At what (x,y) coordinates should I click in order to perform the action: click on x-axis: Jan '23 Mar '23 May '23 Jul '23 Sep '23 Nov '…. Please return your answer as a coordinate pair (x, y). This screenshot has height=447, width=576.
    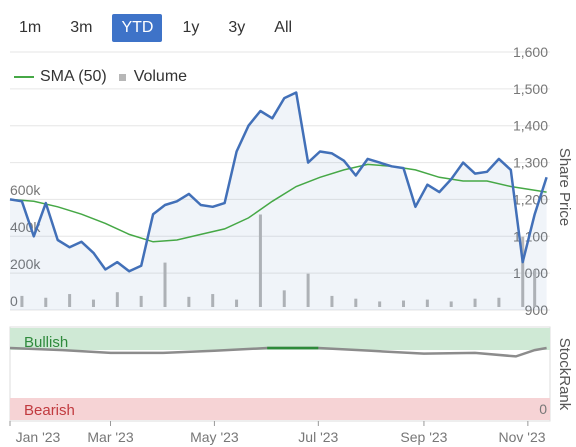
    Looking at the image, I should click on (277, 433).